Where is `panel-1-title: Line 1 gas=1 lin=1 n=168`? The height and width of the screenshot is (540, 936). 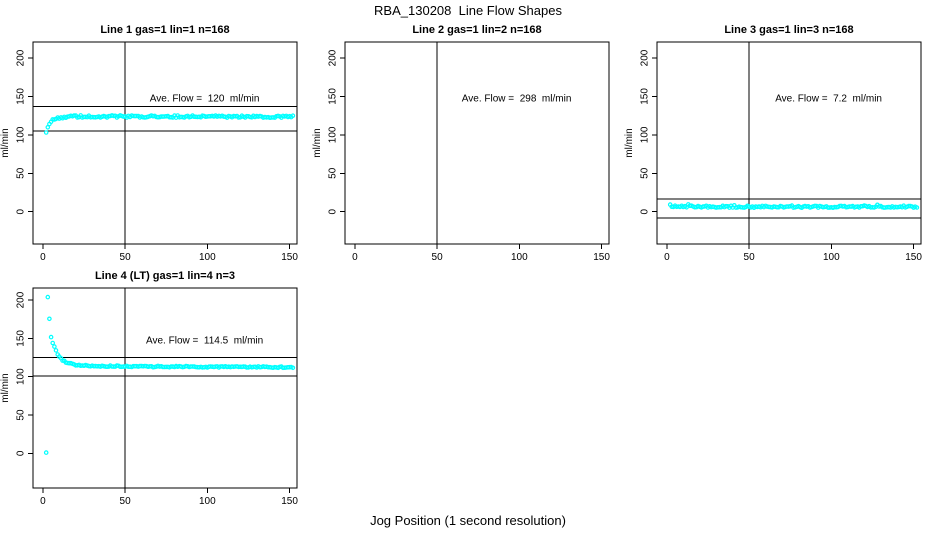 panel-1-title: Line 1 gas=1 lin=1 n=168 is located at coordinates (165, 30).